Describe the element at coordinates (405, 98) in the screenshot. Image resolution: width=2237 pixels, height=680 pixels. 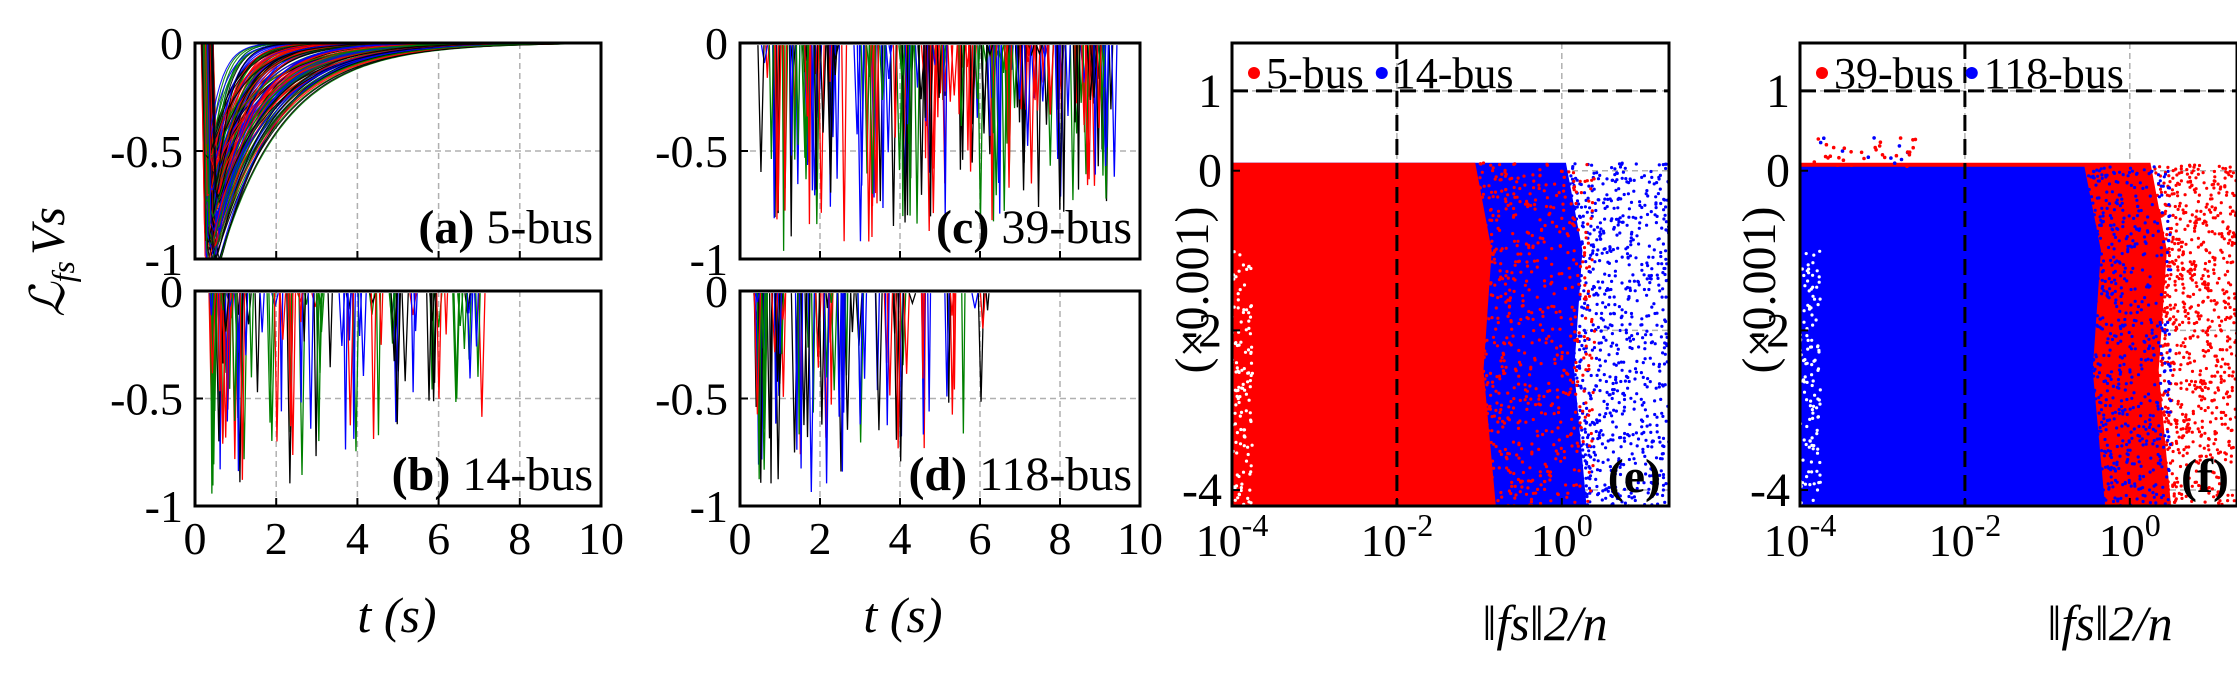
I see `trace-a` at that location.